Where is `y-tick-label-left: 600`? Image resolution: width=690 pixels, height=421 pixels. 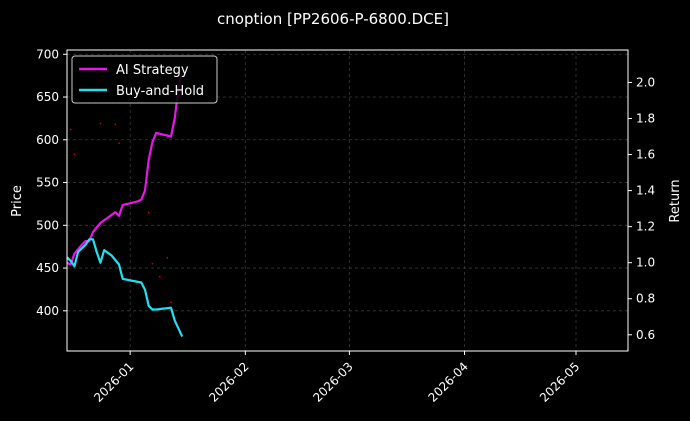 y-tick-label-left: 600 is located at coordinates (47, 140).